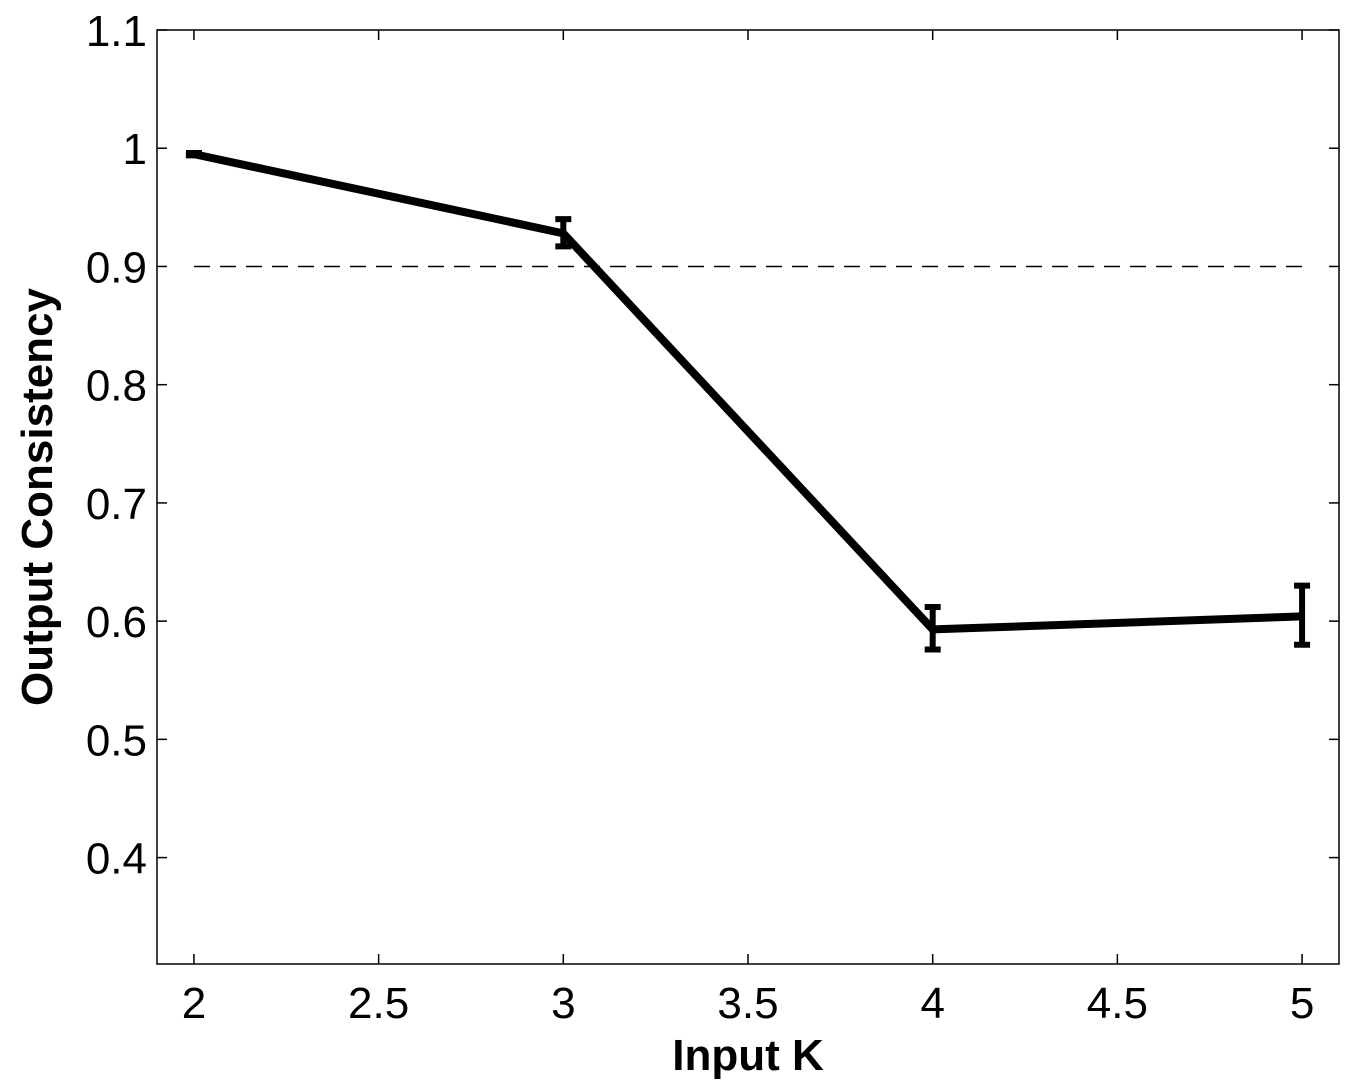 The height and width of the screenshot is (1088, 1350). What do you see at coordinates (378, 1003) in the screenshot?
I see `x-tick-label: 2.5` at bounding box center [378, 1003].